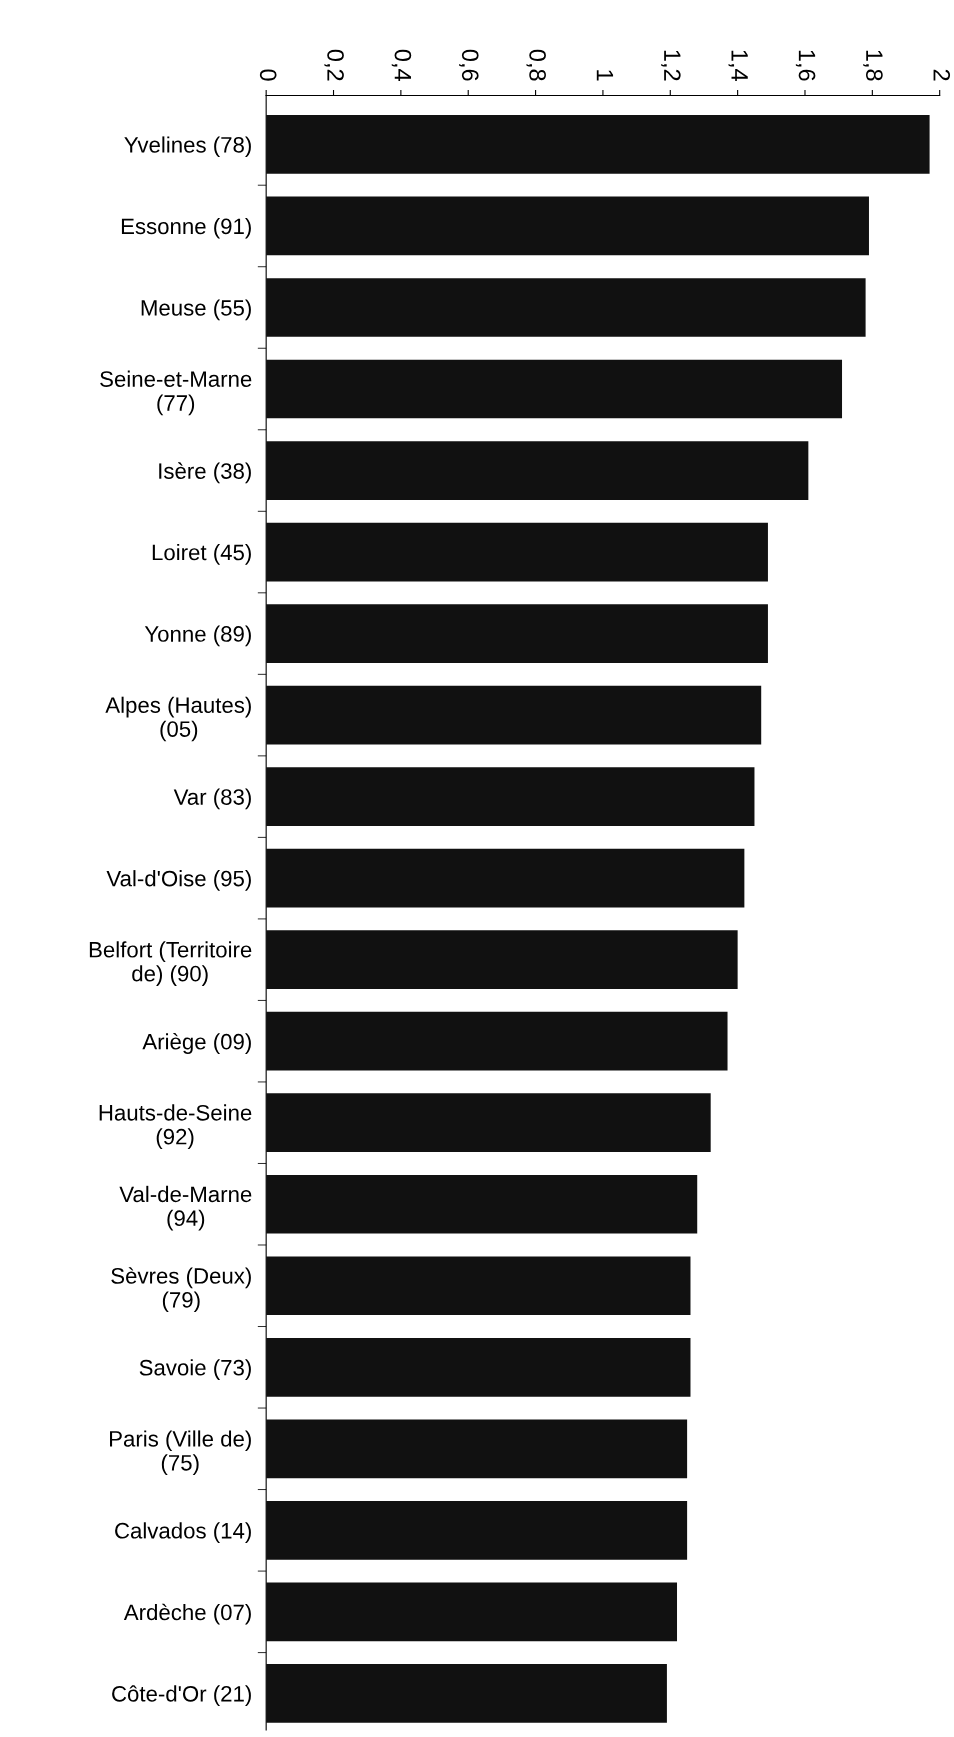 Image resolution: width=954 pixels, height=1737 pixels. What do you see at coordinates (671, 65) in the screenshot?
I see `x-tick-label: 1,2` at bounding box center [671, 65].